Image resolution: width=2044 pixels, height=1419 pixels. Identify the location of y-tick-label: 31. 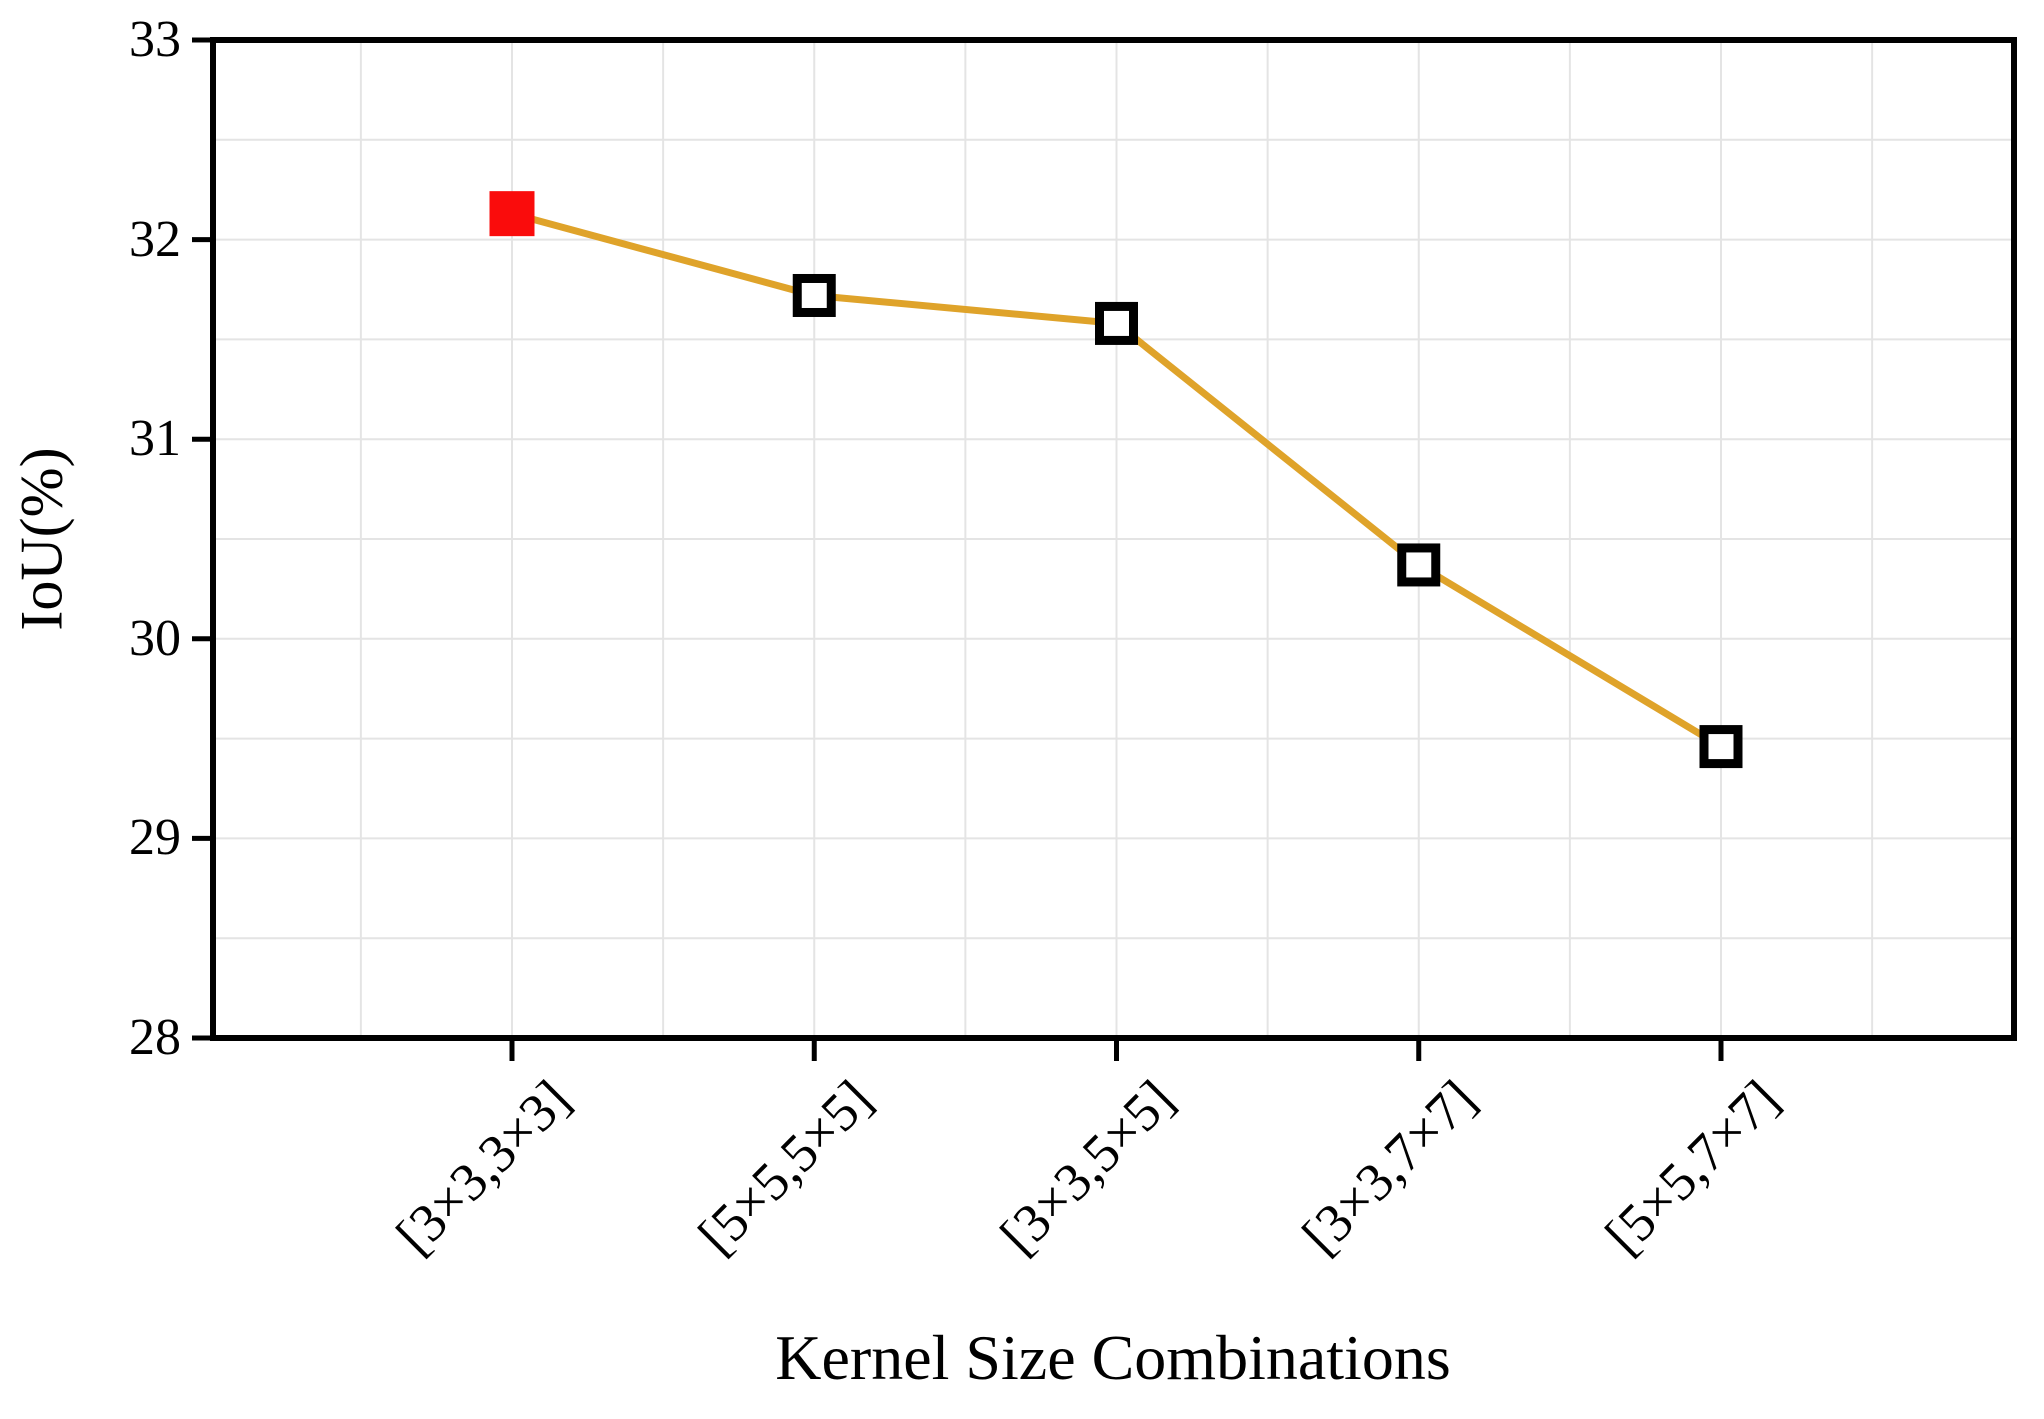
(155, 439).